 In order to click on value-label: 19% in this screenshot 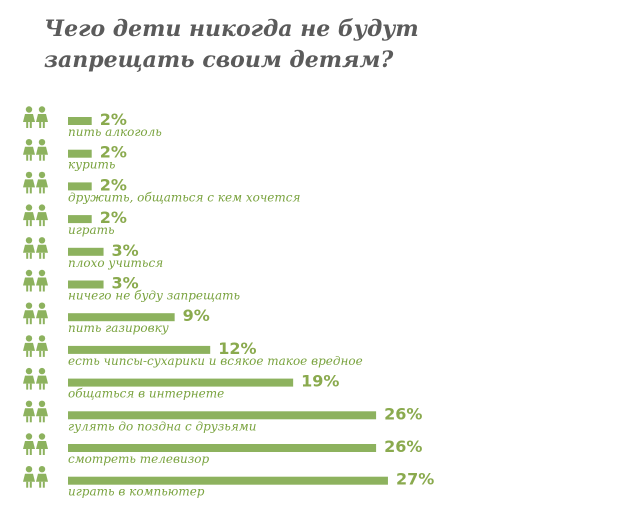, I will do `click(320, 381)`.